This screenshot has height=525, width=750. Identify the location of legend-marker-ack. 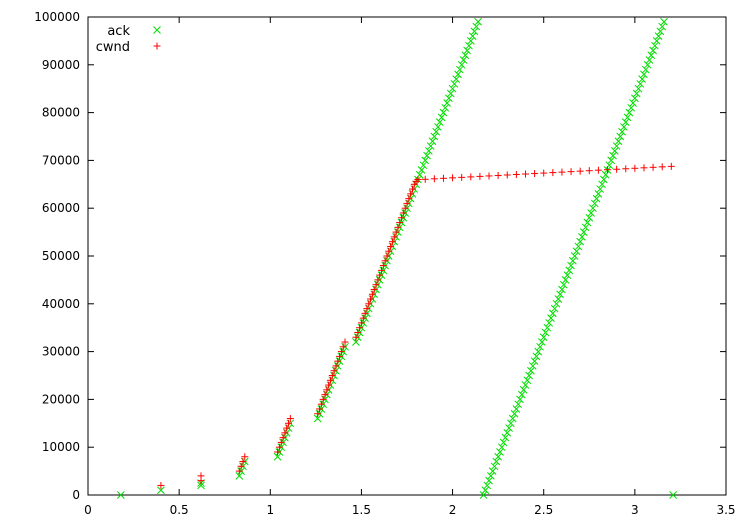
(157, 30).